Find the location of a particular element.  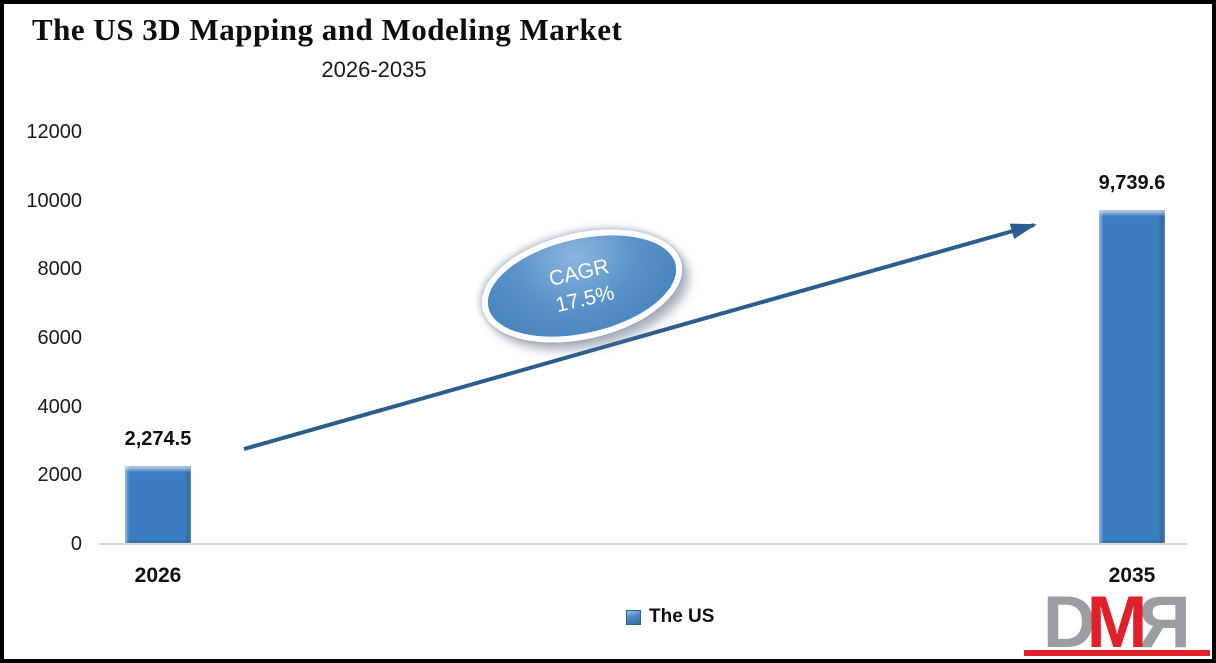

category-label: 2035 is located at coordinates (1132, 575).